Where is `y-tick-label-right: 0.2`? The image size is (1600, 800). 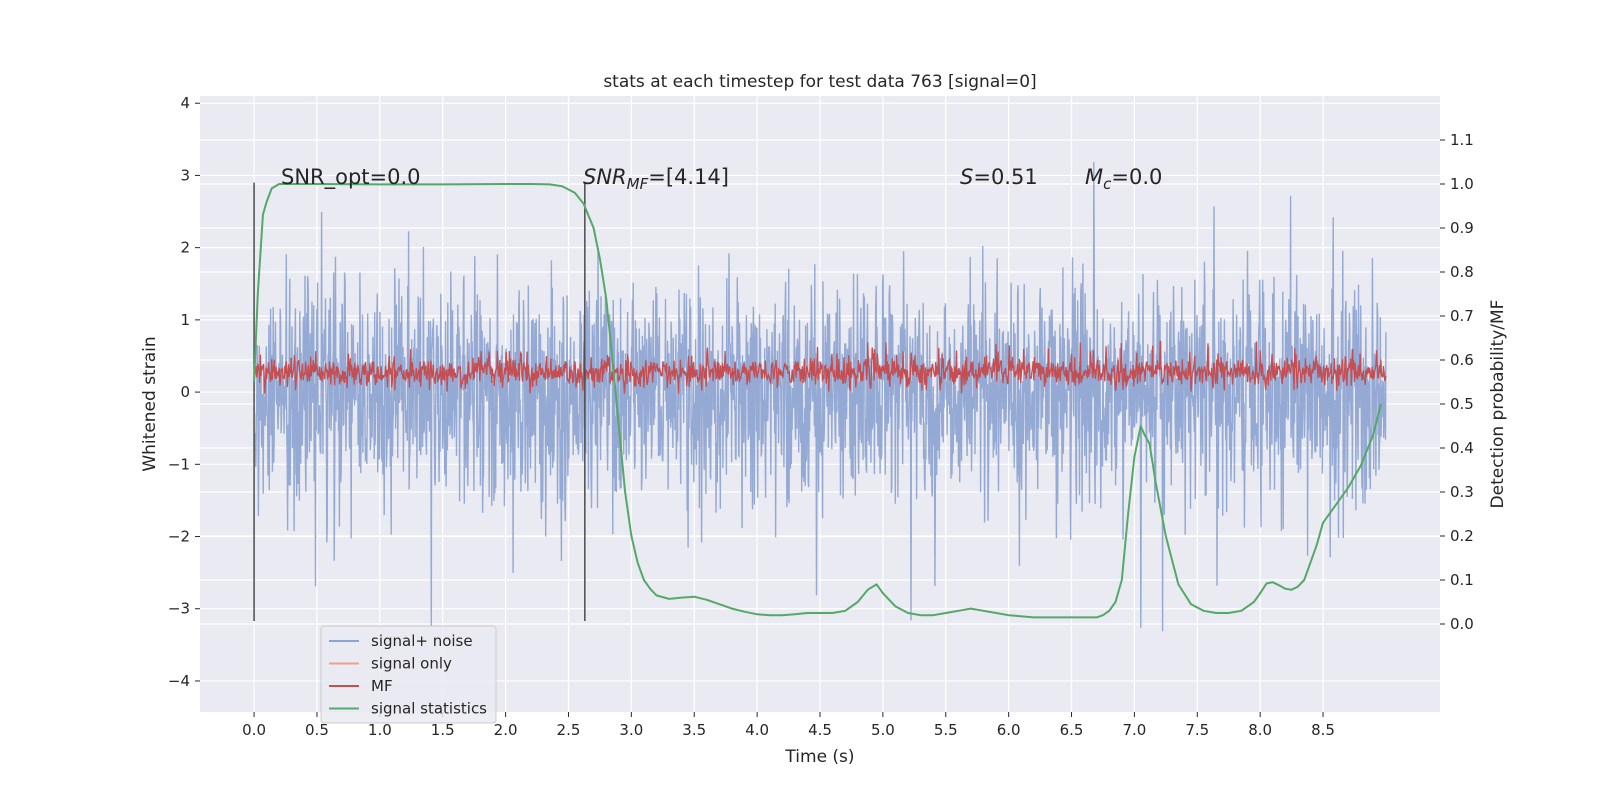 y-tick-label-right: 0.2 is located at coordinates (1462, 536).